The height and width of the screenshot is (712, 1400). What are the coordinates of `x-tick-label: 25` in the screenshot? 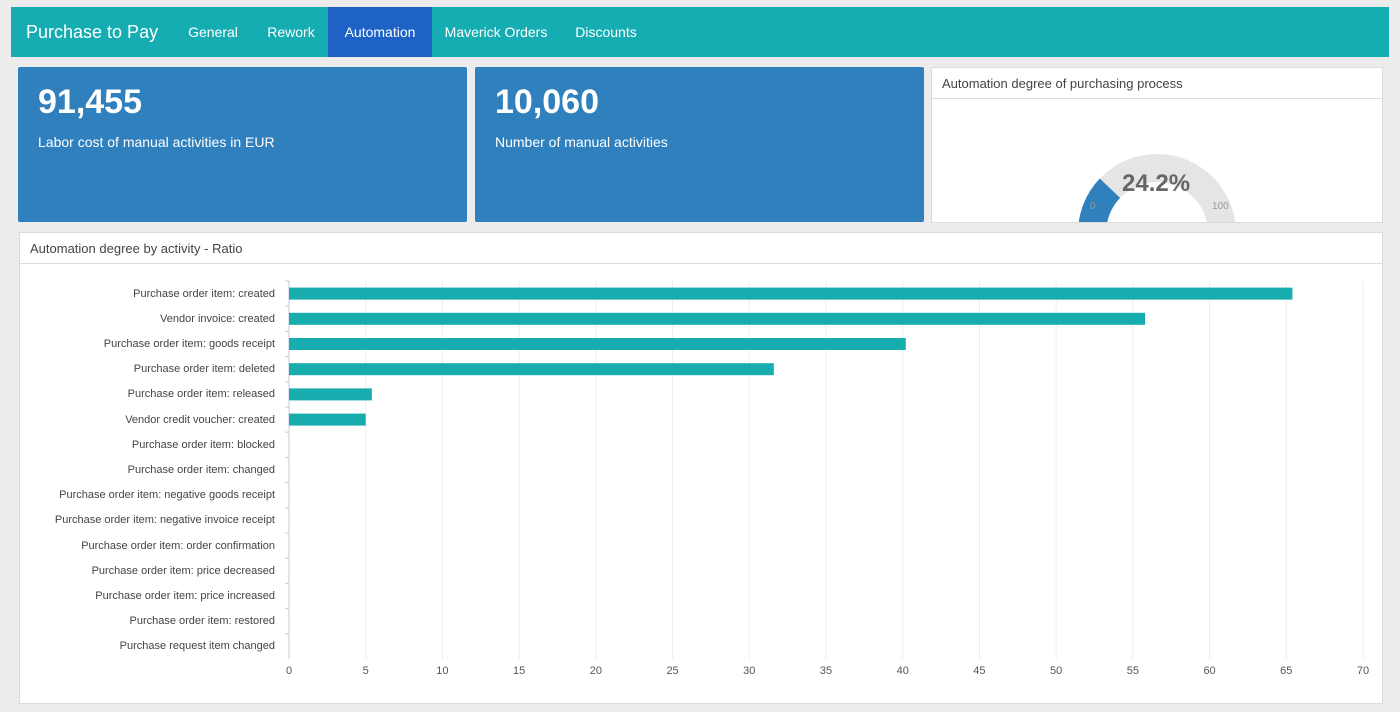 It's located at (672, 671).